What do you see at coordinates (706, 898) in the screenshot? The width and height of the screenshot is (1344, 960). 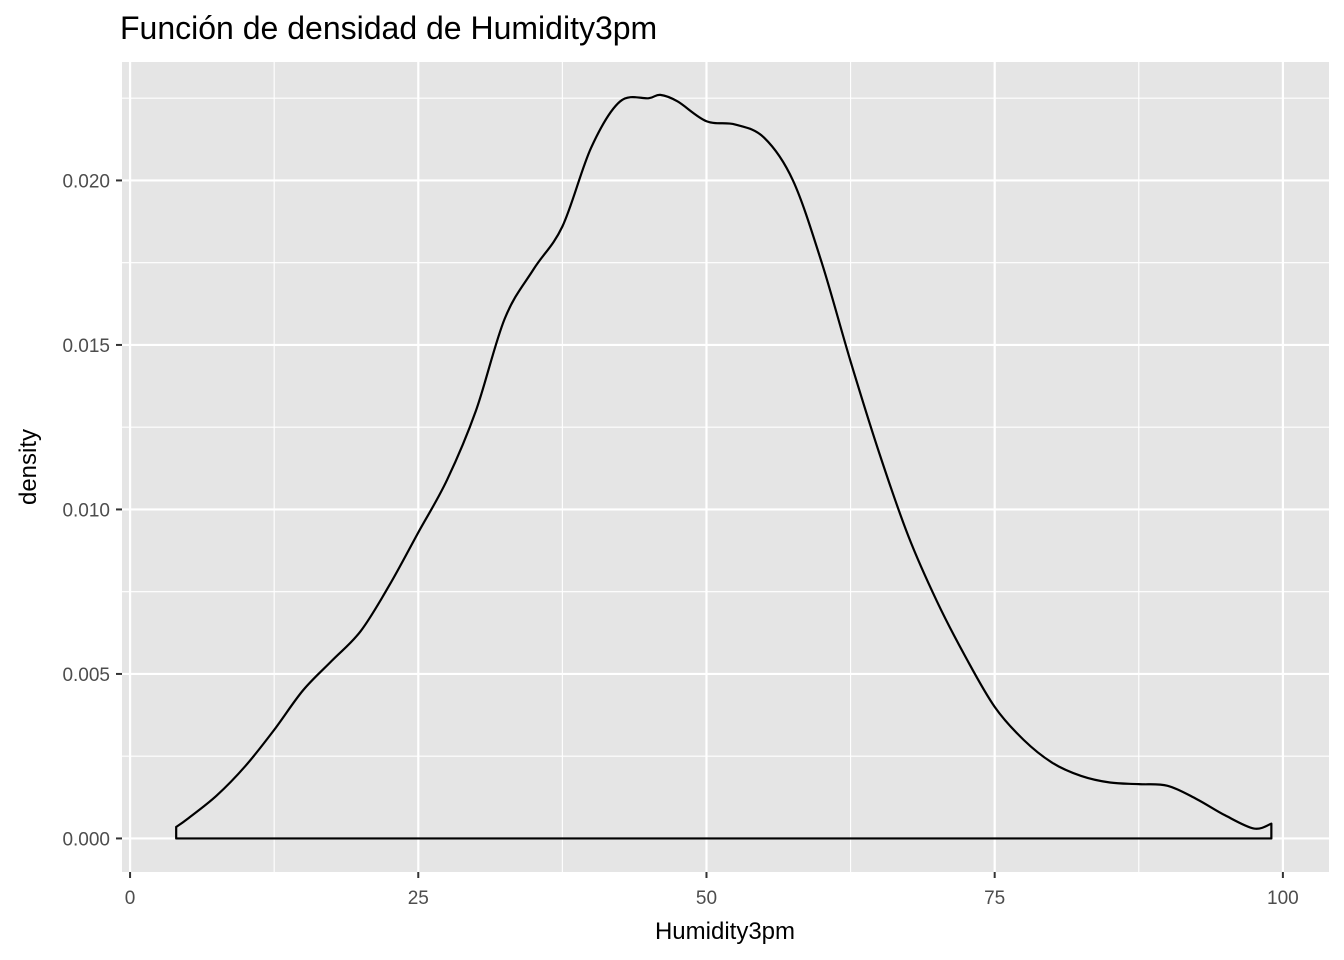 I see `x-tick-label: 50` at bounding box center [706, 898].